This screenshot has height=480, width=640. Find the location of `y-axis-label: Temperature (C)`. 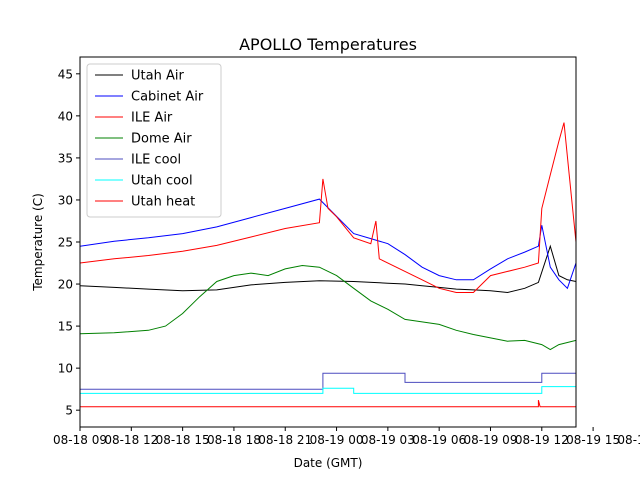

y-axis-label: Temperature (C) is located at coordinates (38, 242).